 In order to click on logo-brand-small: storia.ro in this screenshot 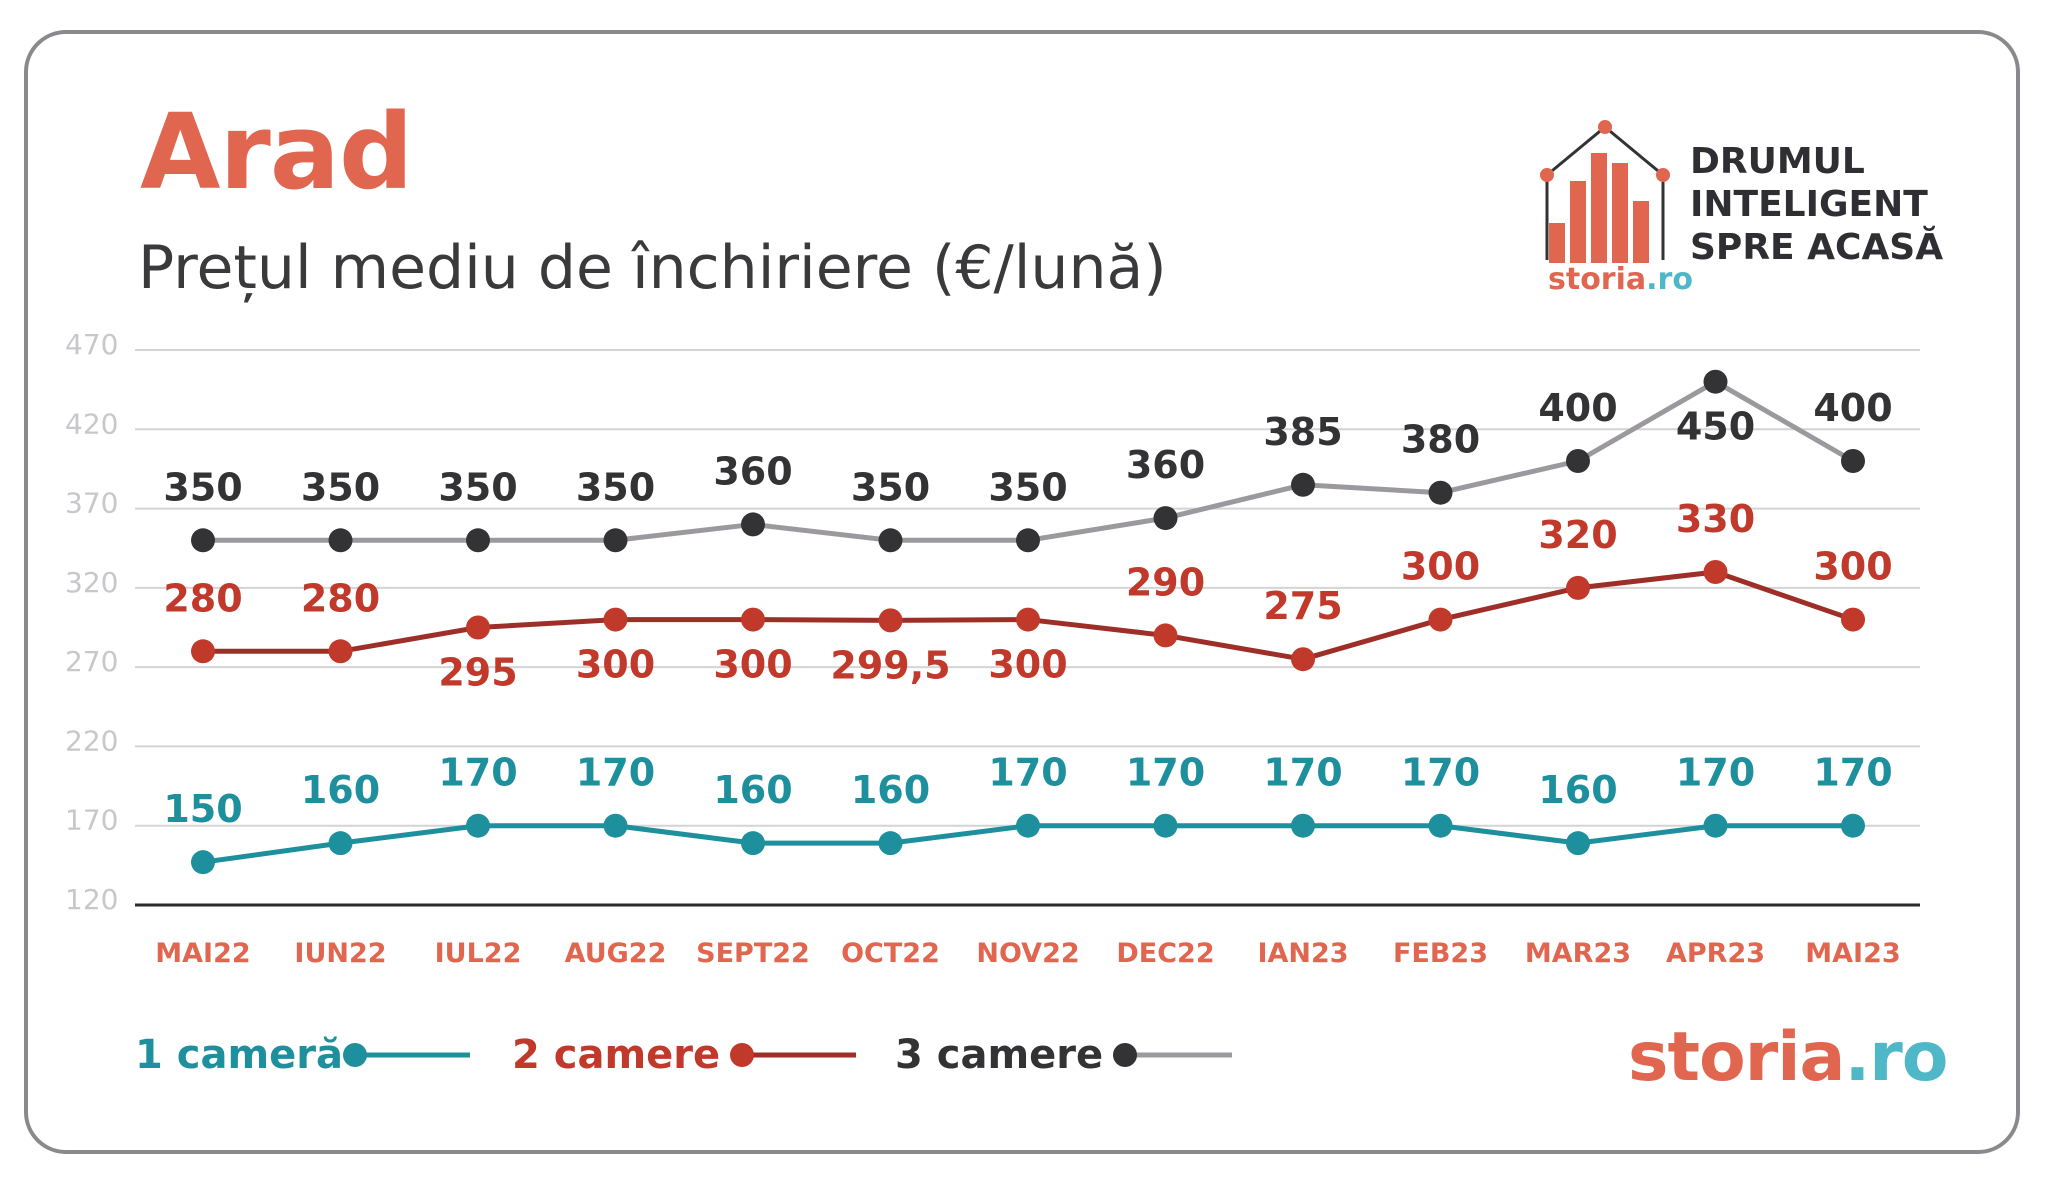, I will do `click(1620, 279)`.